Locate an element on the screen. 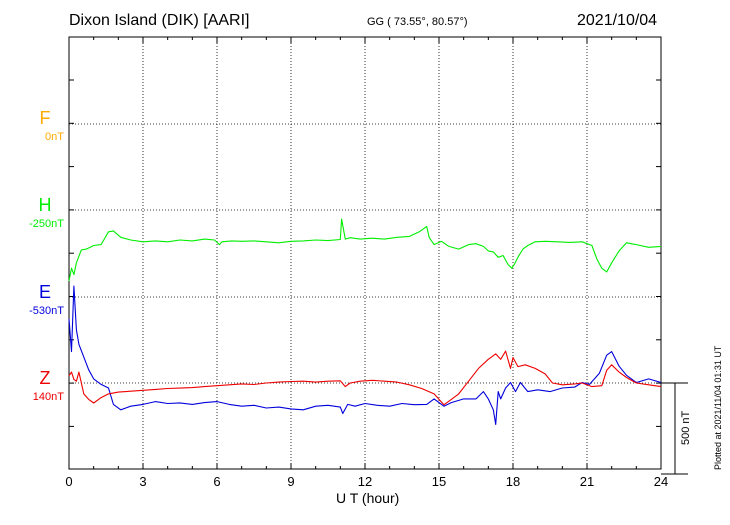 The image size is (730, 525). series-label-E: E is located at coordinates (45, 292).